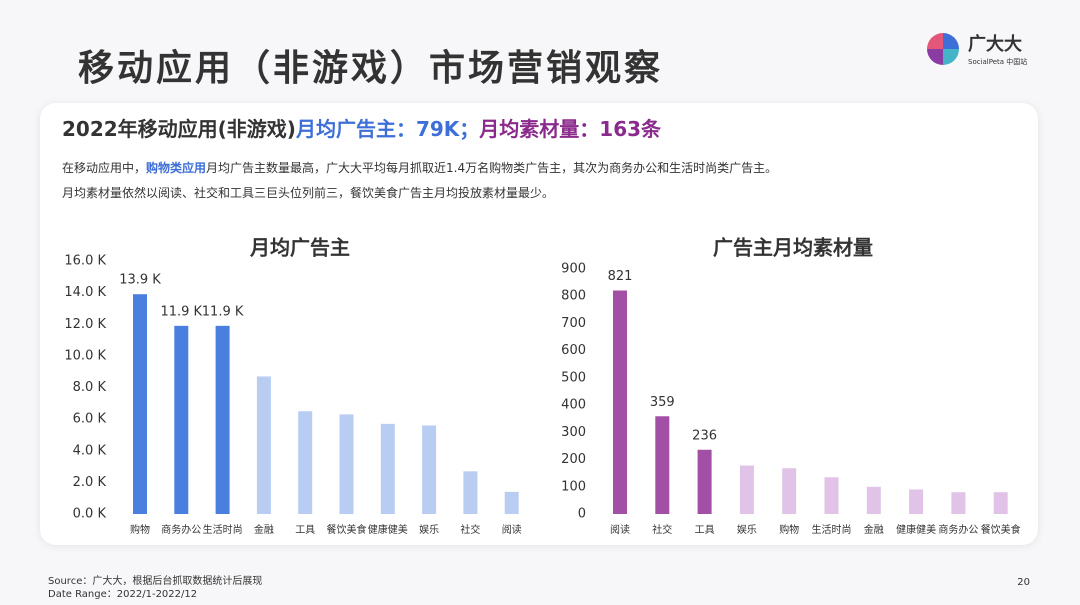 The width and height of the screenshot is (1080, 605). Describe the element at coordinates (370, 68) in the screenshot. I see `slide-title: 移动应用（非游戏）市场营销观察` at that location.